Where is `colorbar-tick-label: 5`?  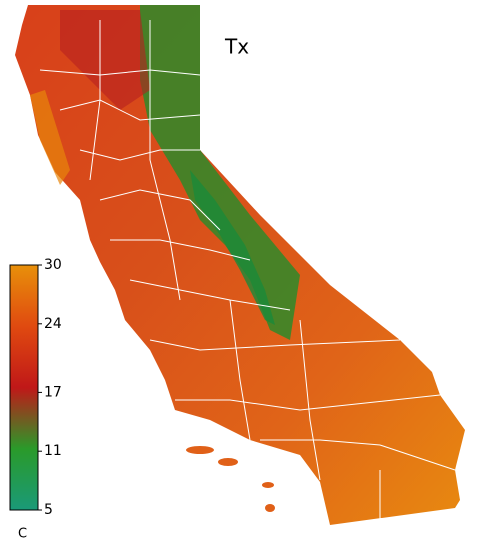 colorbar-tick-label: 5 is located at coordinates (48, 510).